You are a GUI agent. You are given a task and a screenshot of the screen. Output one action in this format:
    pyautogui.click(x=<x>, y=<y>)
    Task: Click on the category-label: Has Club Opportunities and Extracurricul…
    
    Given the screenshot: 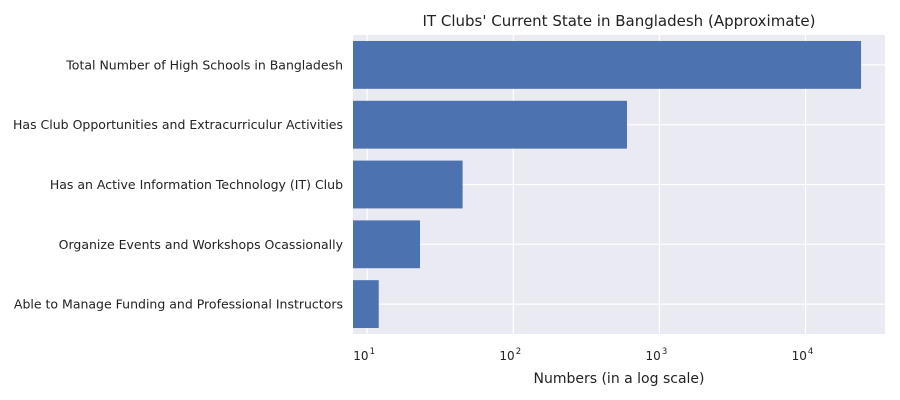 What is the action you would take?
    pyautogui.click(x=178, y=124)
    